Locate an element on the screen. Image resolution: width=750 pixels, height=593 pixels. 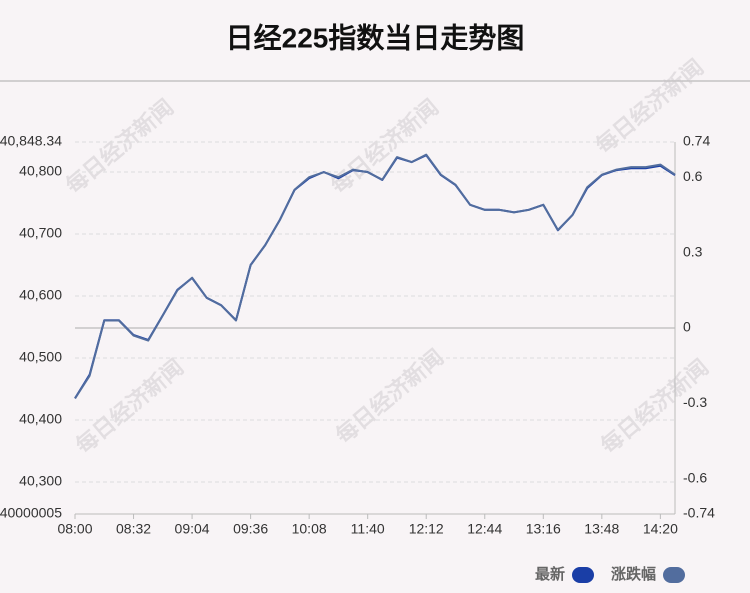
y2-tick-label: -0.74 is located at coordinates (699, 513).